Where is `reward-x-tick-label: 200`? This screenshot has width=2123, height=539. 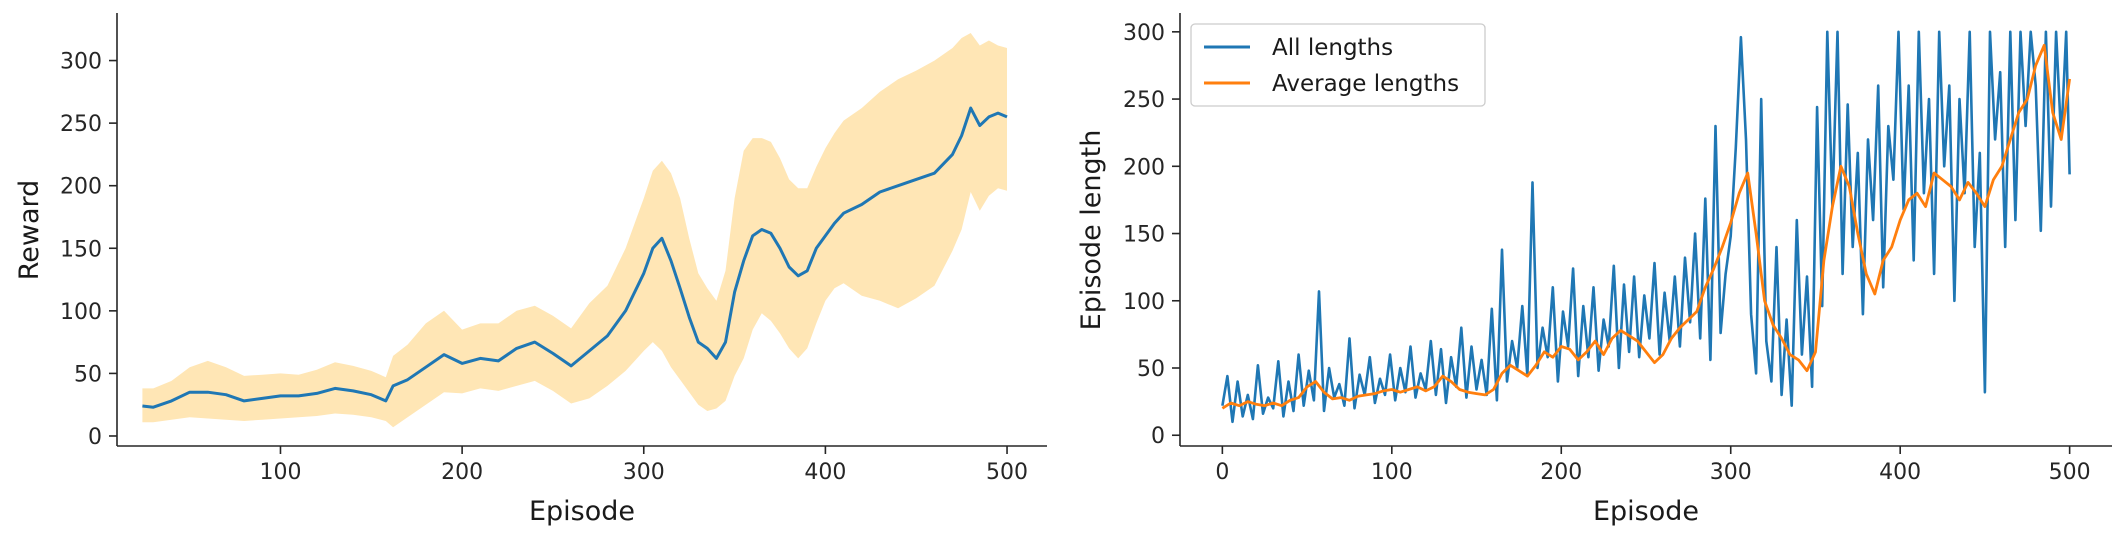
reward-x-tick-label: 200 is located at coordinates (462, 472).